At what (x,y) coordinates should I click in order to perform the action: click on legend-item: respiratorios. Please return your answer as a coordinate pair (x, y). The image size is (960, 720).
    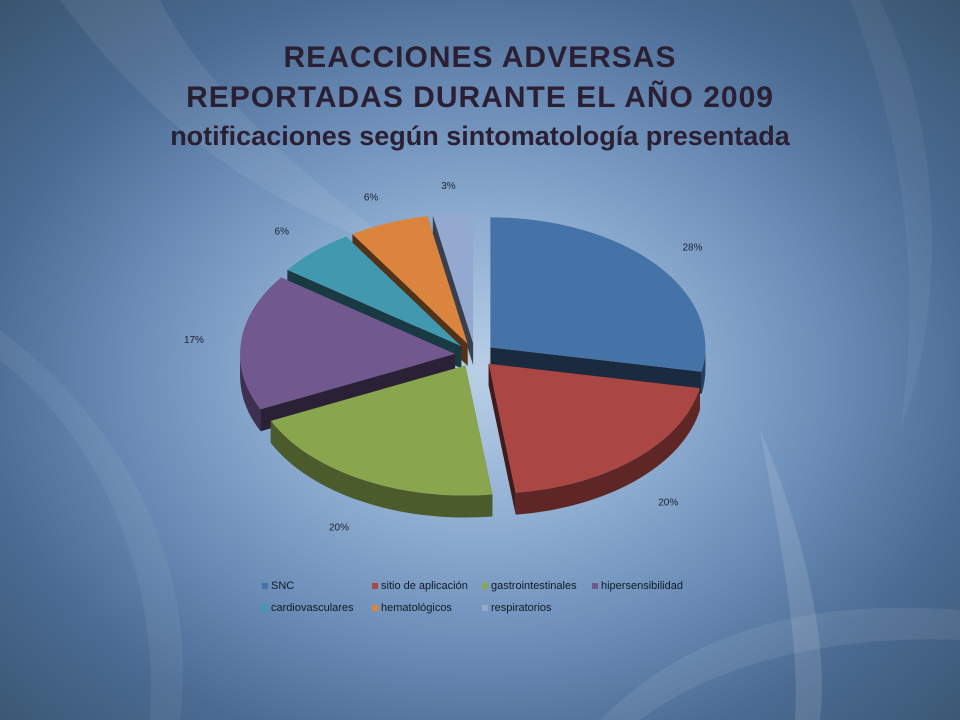
    Looking at the image, I should click on (537, 608).